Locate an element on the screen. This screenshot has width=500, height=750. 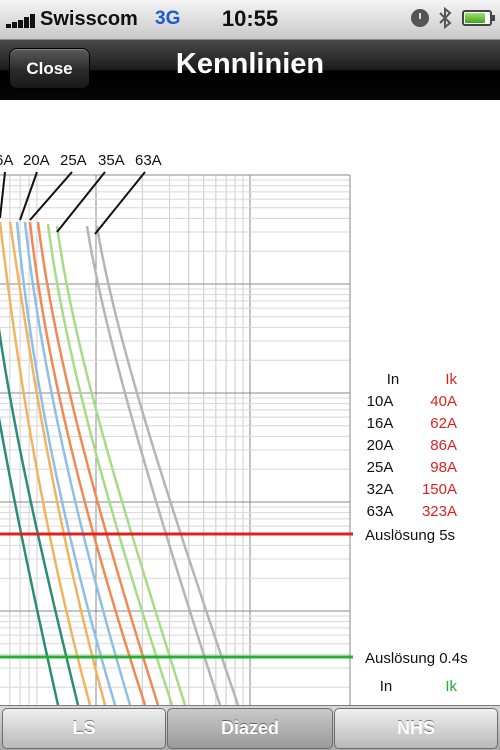
status-time: 10:55 is located at coordinates (250, 18).